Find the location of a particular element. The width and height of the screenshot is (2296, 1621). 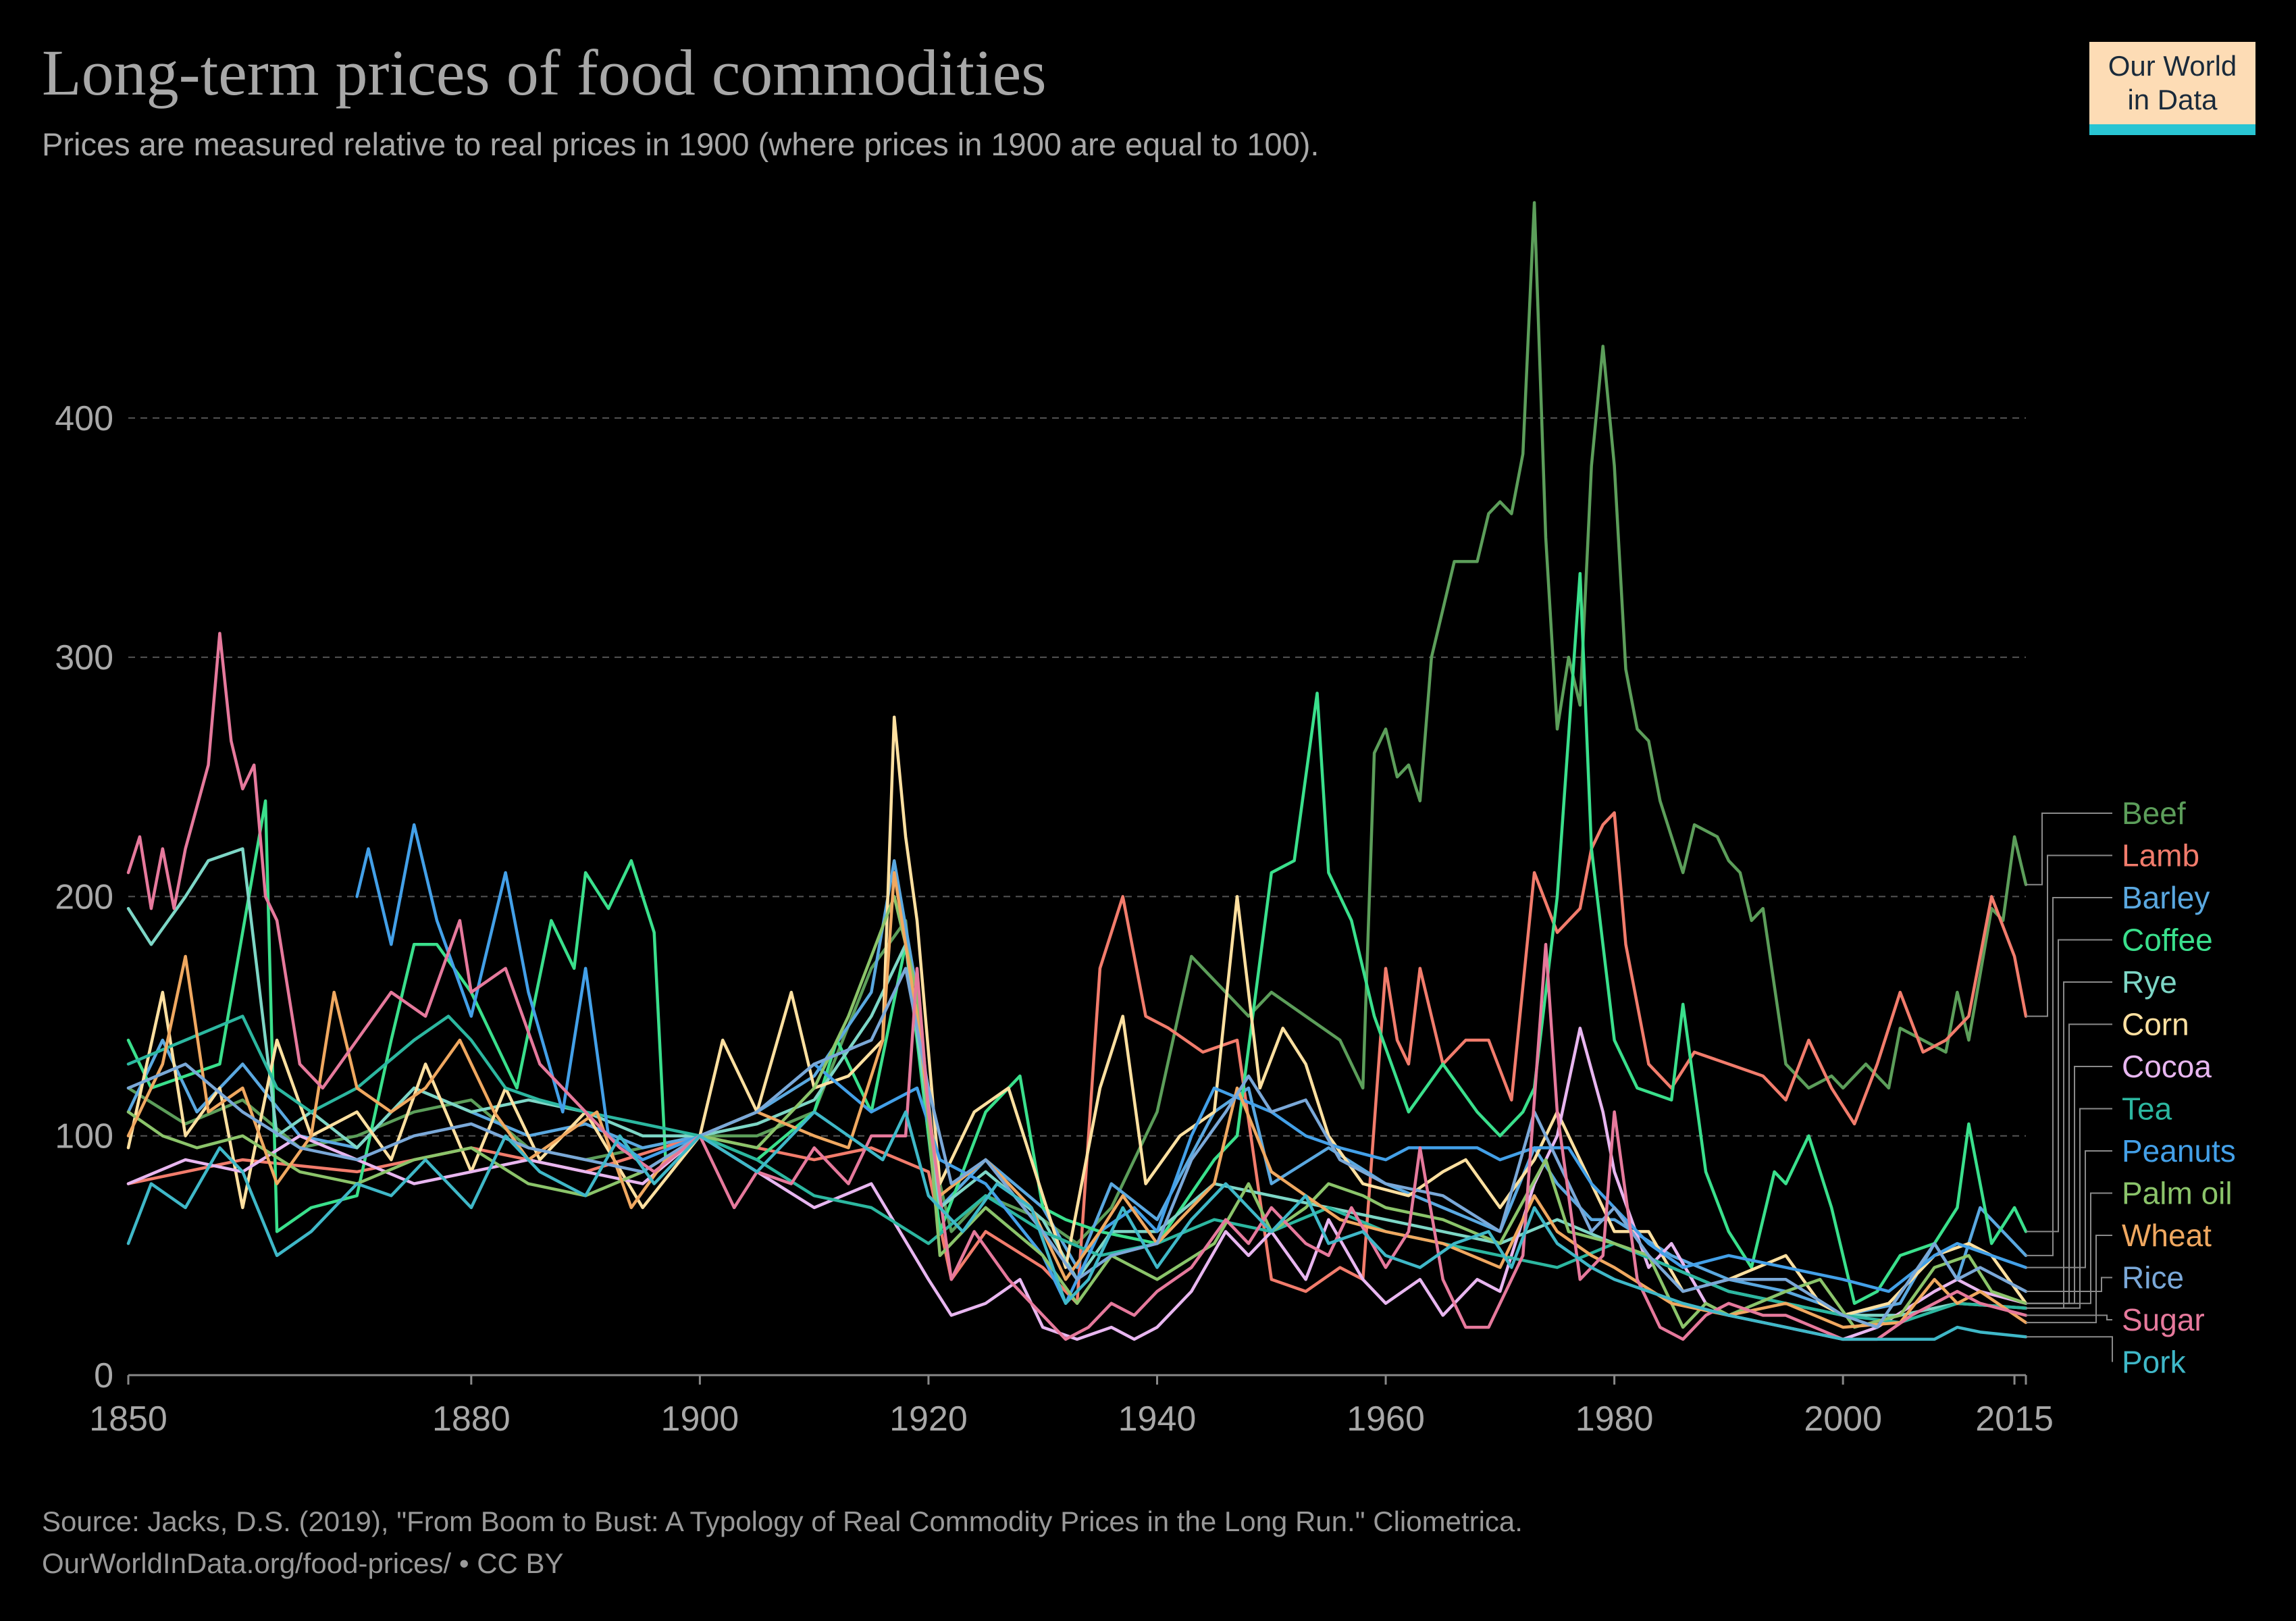

owid-logo: Our World in Data is located at coordinates (2172, 88).